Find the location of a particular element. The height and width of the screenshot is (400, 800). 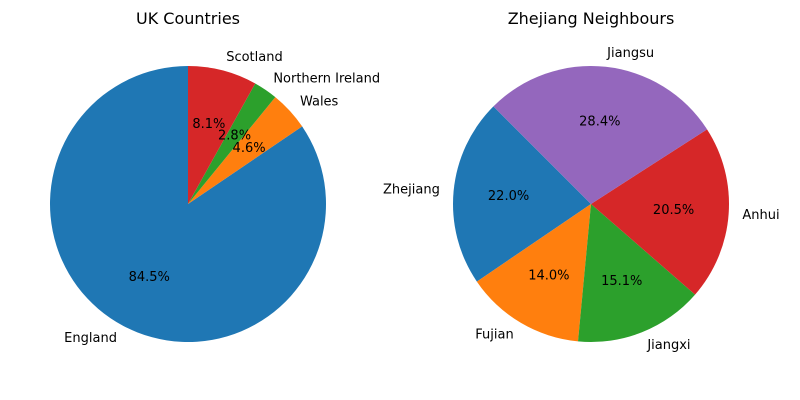

pie-slice-jiangxi is located at coordinates (637, 273).